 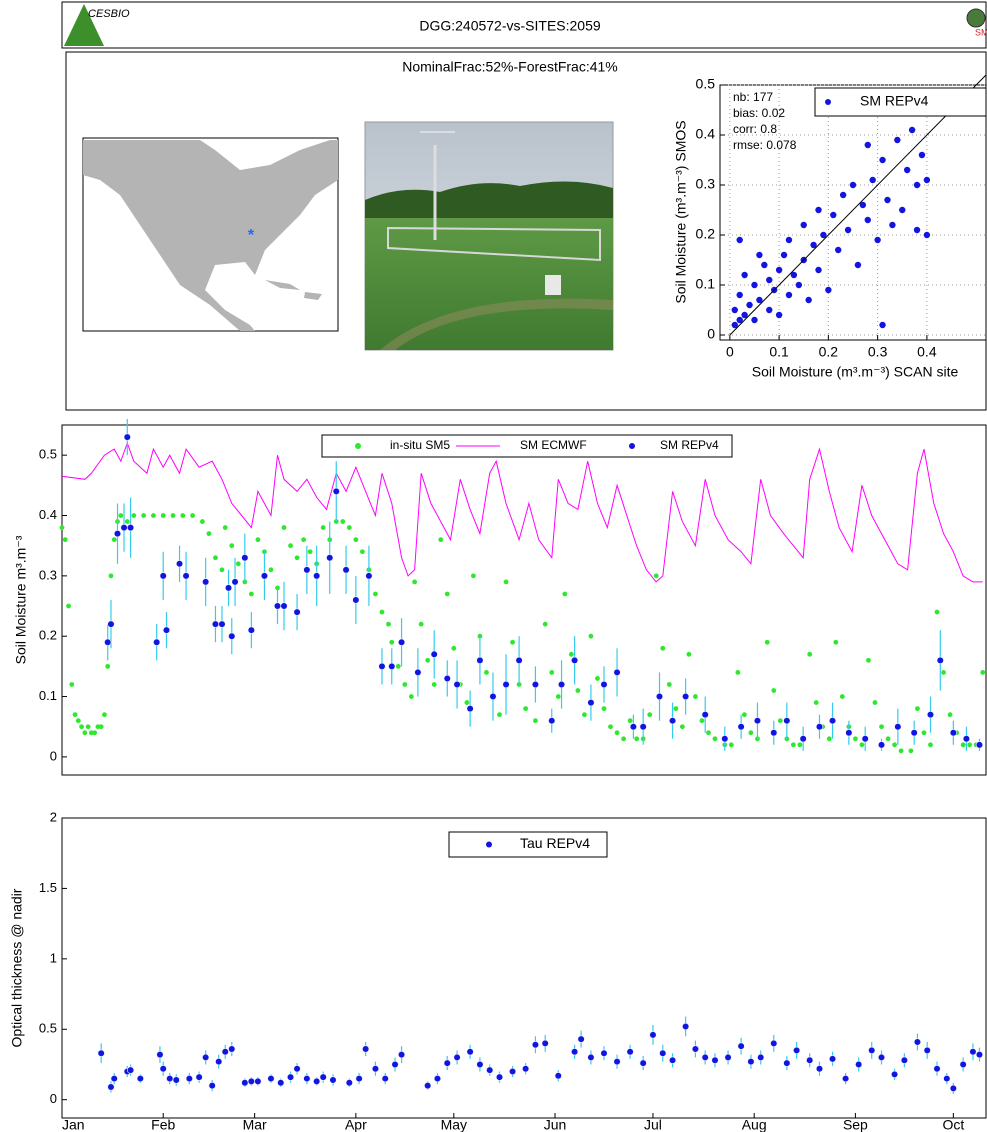 I want to click on header-box, so click(x=524, y=25).